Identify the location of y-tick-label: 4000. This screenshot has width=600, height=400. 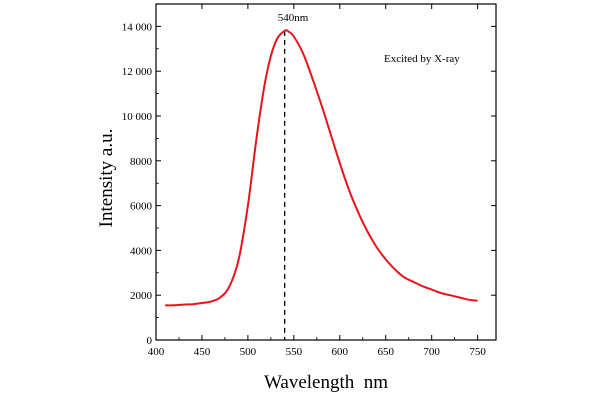
(141, 251).